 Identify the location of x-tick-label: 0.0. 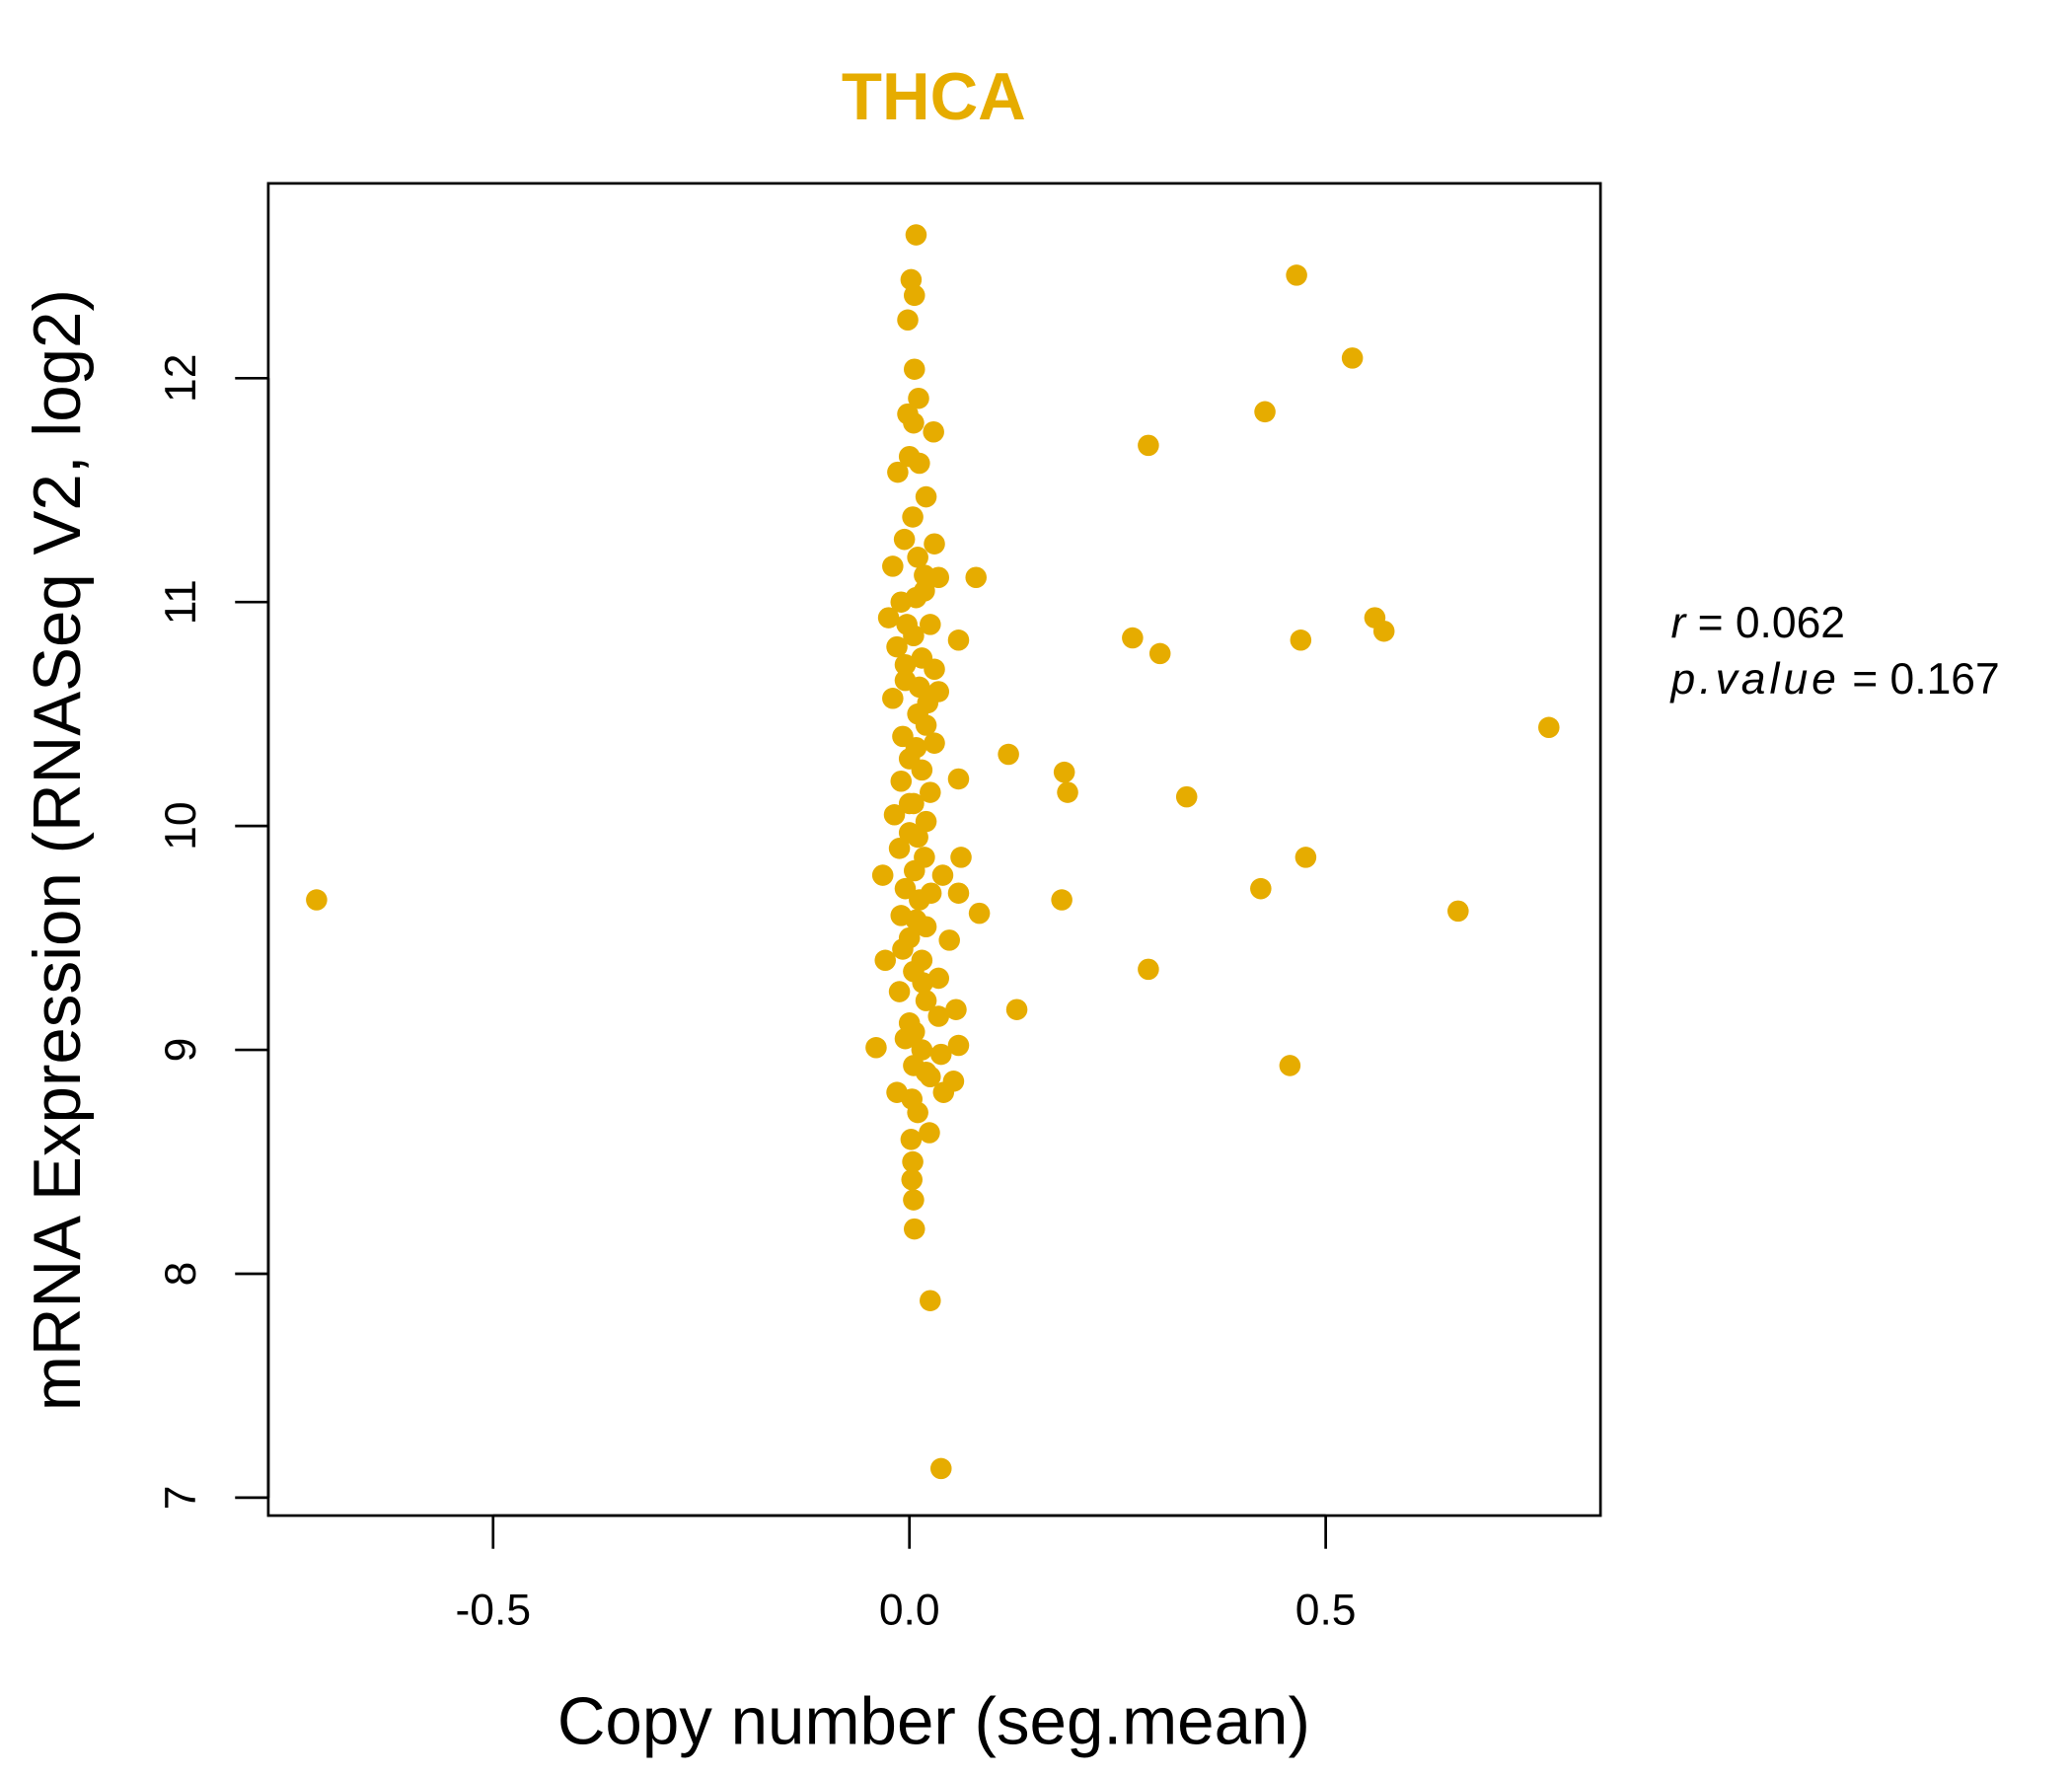
(910, 1610).